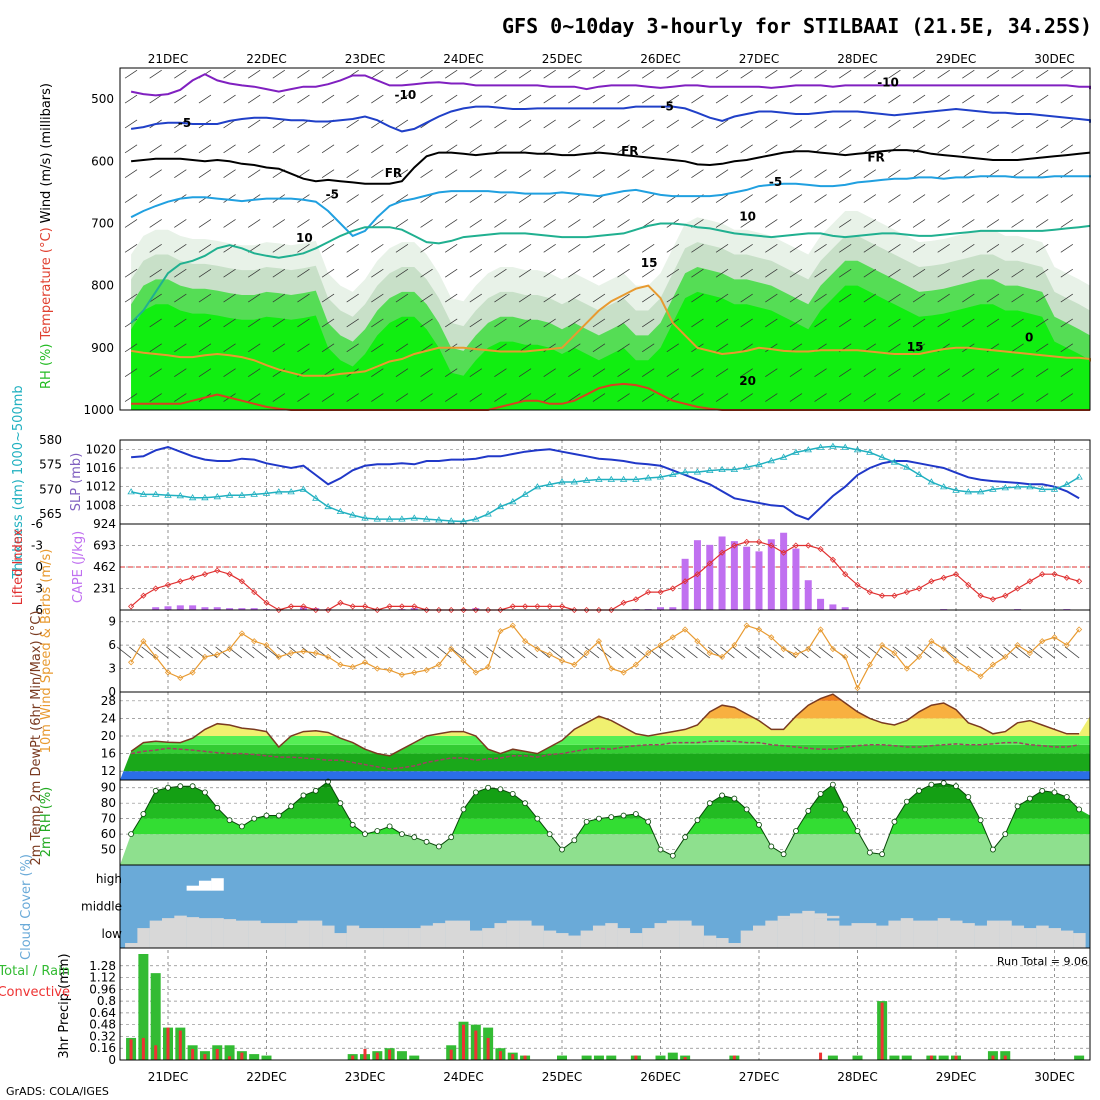 This screenshot has height=1100, width=1100. What do you see at coordinates (649, 263) in the screenshot?
I see `contour-label: 15` at bounding box center [649, 263].